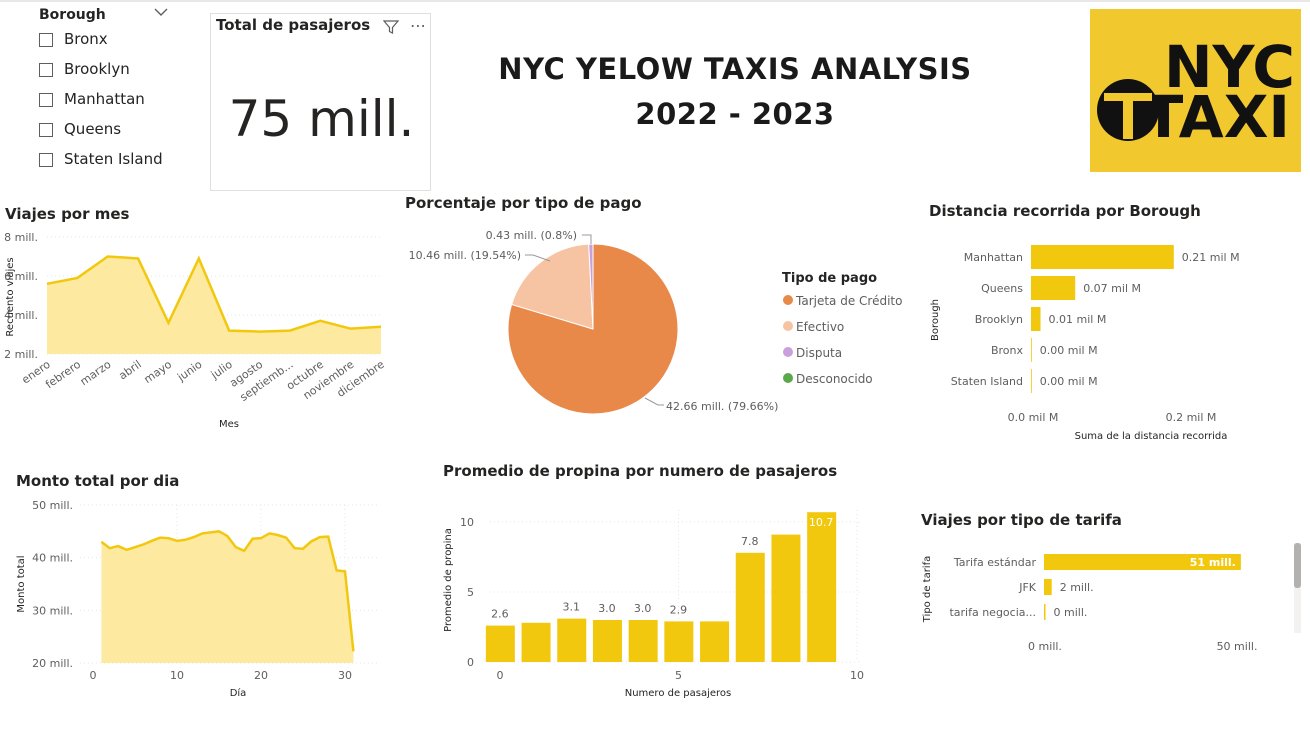 The image size is (1310, 735). What do you see at coordinates (1229, 67) in the screenshot?
I see `svg-text: NYC` at bounding box center [1229, 67].